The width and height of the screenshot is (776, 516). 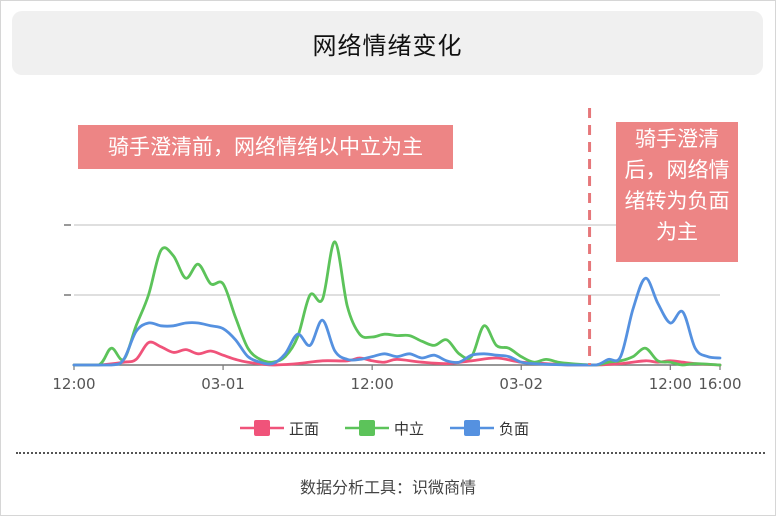 What do you see at coordinates (392, 260) in the screenshot?
I see `gridlines` at bounding box center [392, 260].